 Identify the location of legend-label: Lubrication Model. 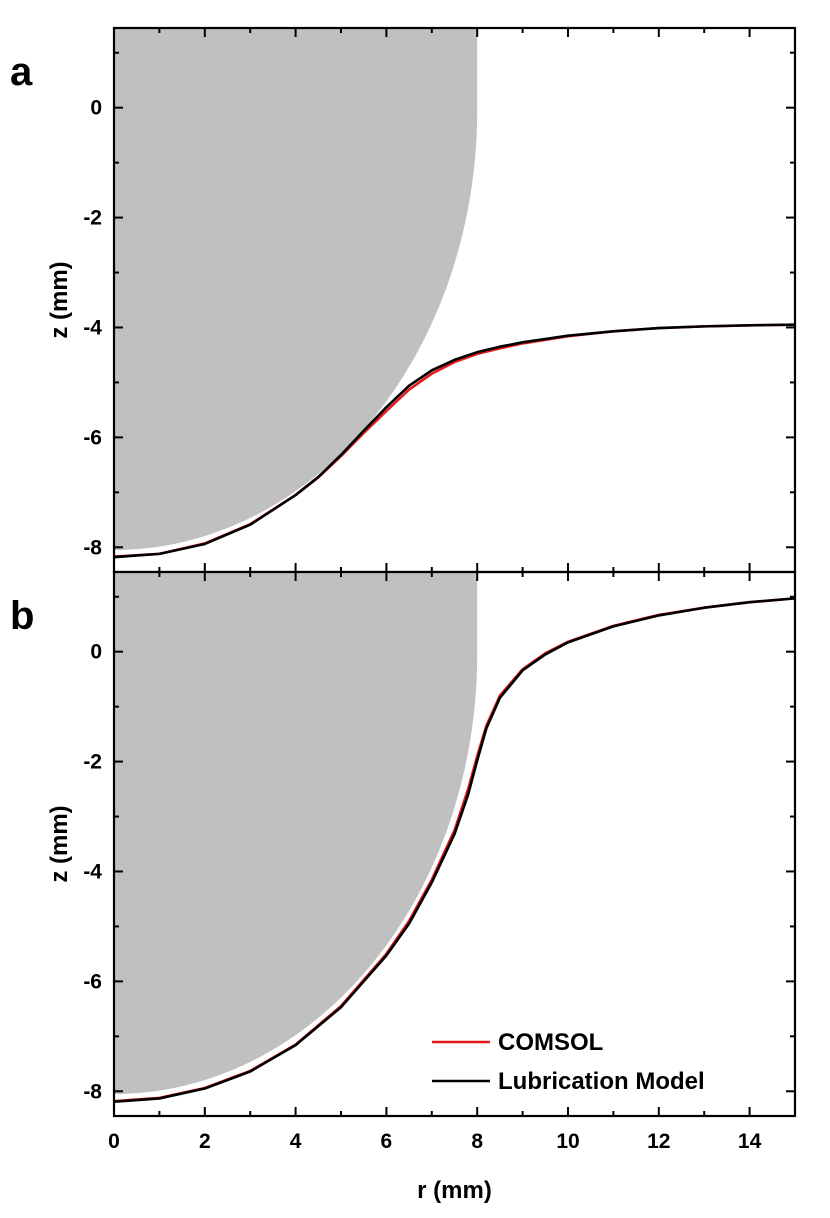
(601, 1081).